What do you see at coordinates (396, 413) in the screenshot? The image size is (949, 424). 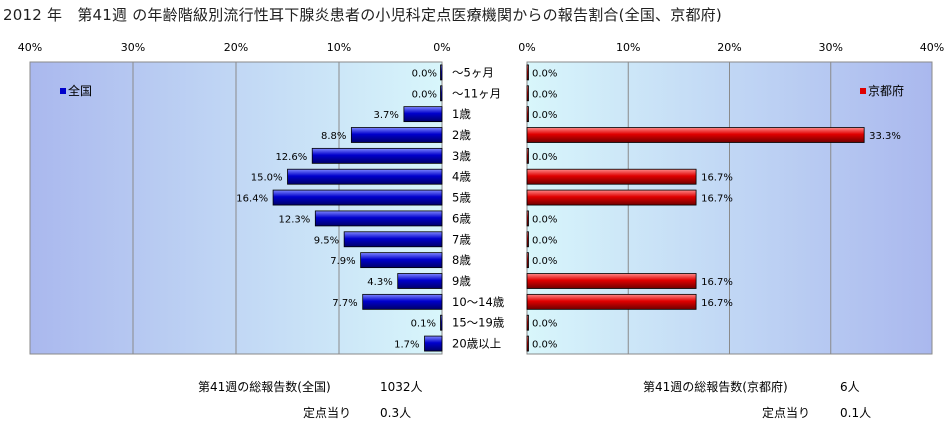 I see `national-per-value: 0.3人` at bounding box center [396, 413].